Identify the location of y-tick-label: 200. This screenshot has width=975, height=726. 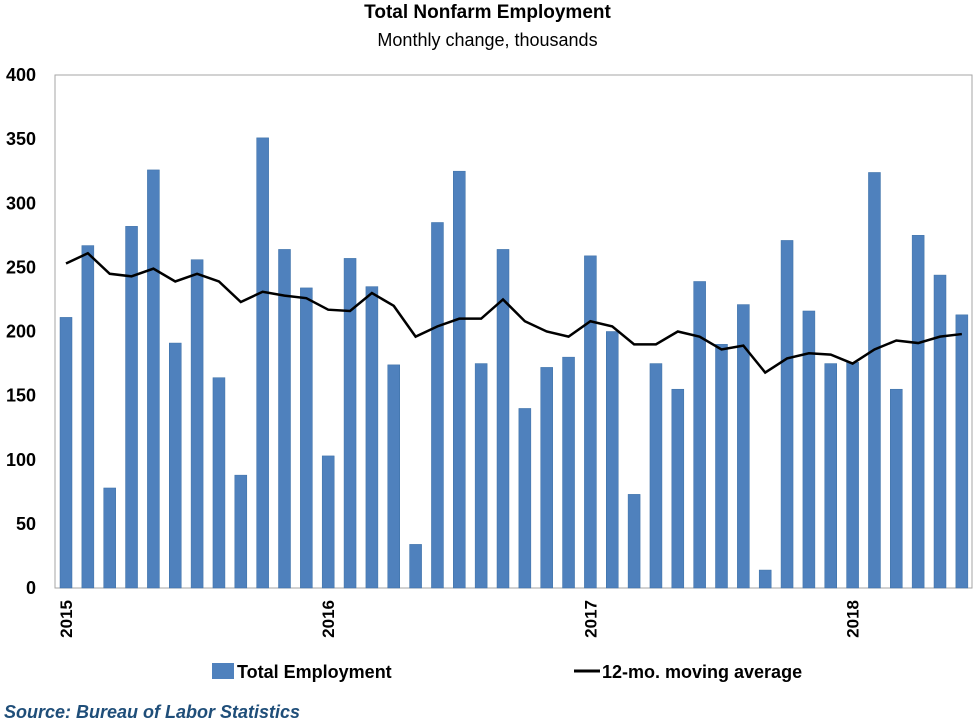
(21, 332).